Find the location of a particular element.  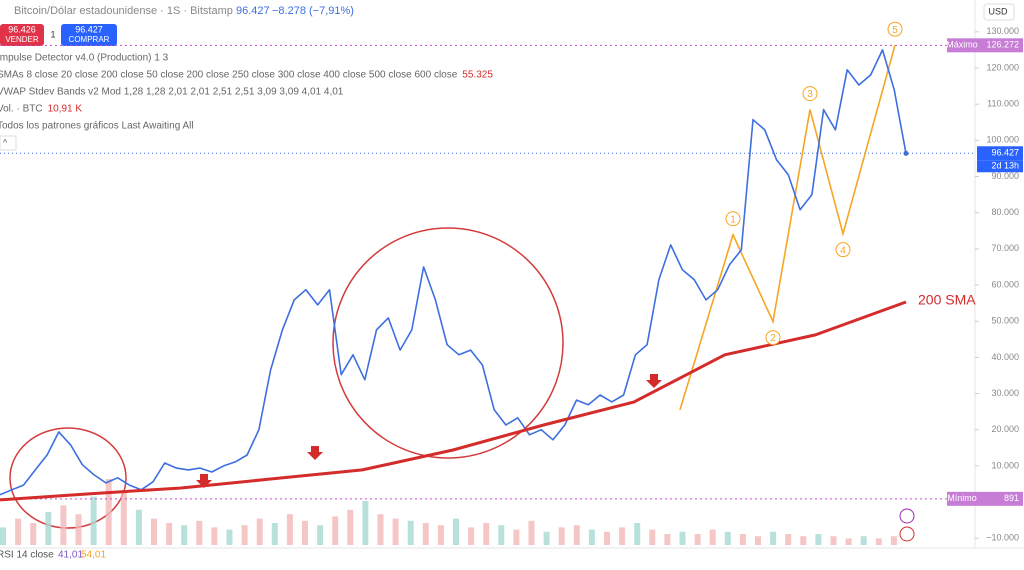

y-tick-label: 50.000 is located at coordinates (1005, 321).